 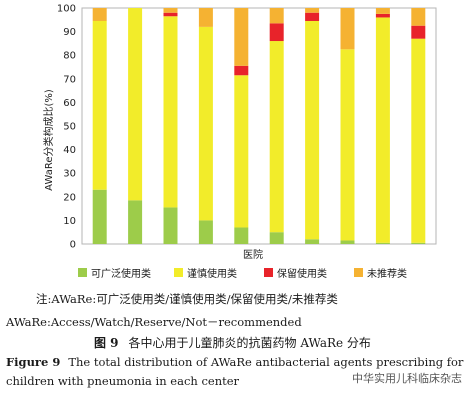 What do you see at coordinates (69, 32) in the screenshot?
I see `y-tick-label: 90` at bounding box center [69, 32].